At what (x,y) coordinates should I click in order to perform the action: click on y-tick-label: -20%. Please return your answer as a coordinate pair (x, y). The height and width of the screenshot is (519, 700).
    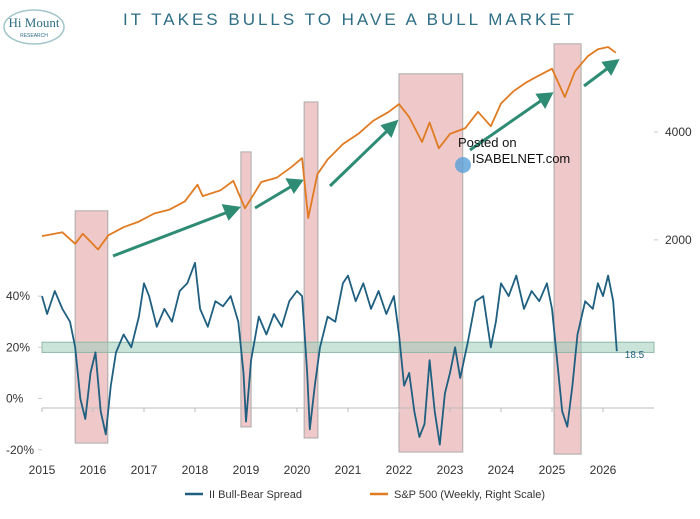
    Looking at the image, I should click on (20, 450).